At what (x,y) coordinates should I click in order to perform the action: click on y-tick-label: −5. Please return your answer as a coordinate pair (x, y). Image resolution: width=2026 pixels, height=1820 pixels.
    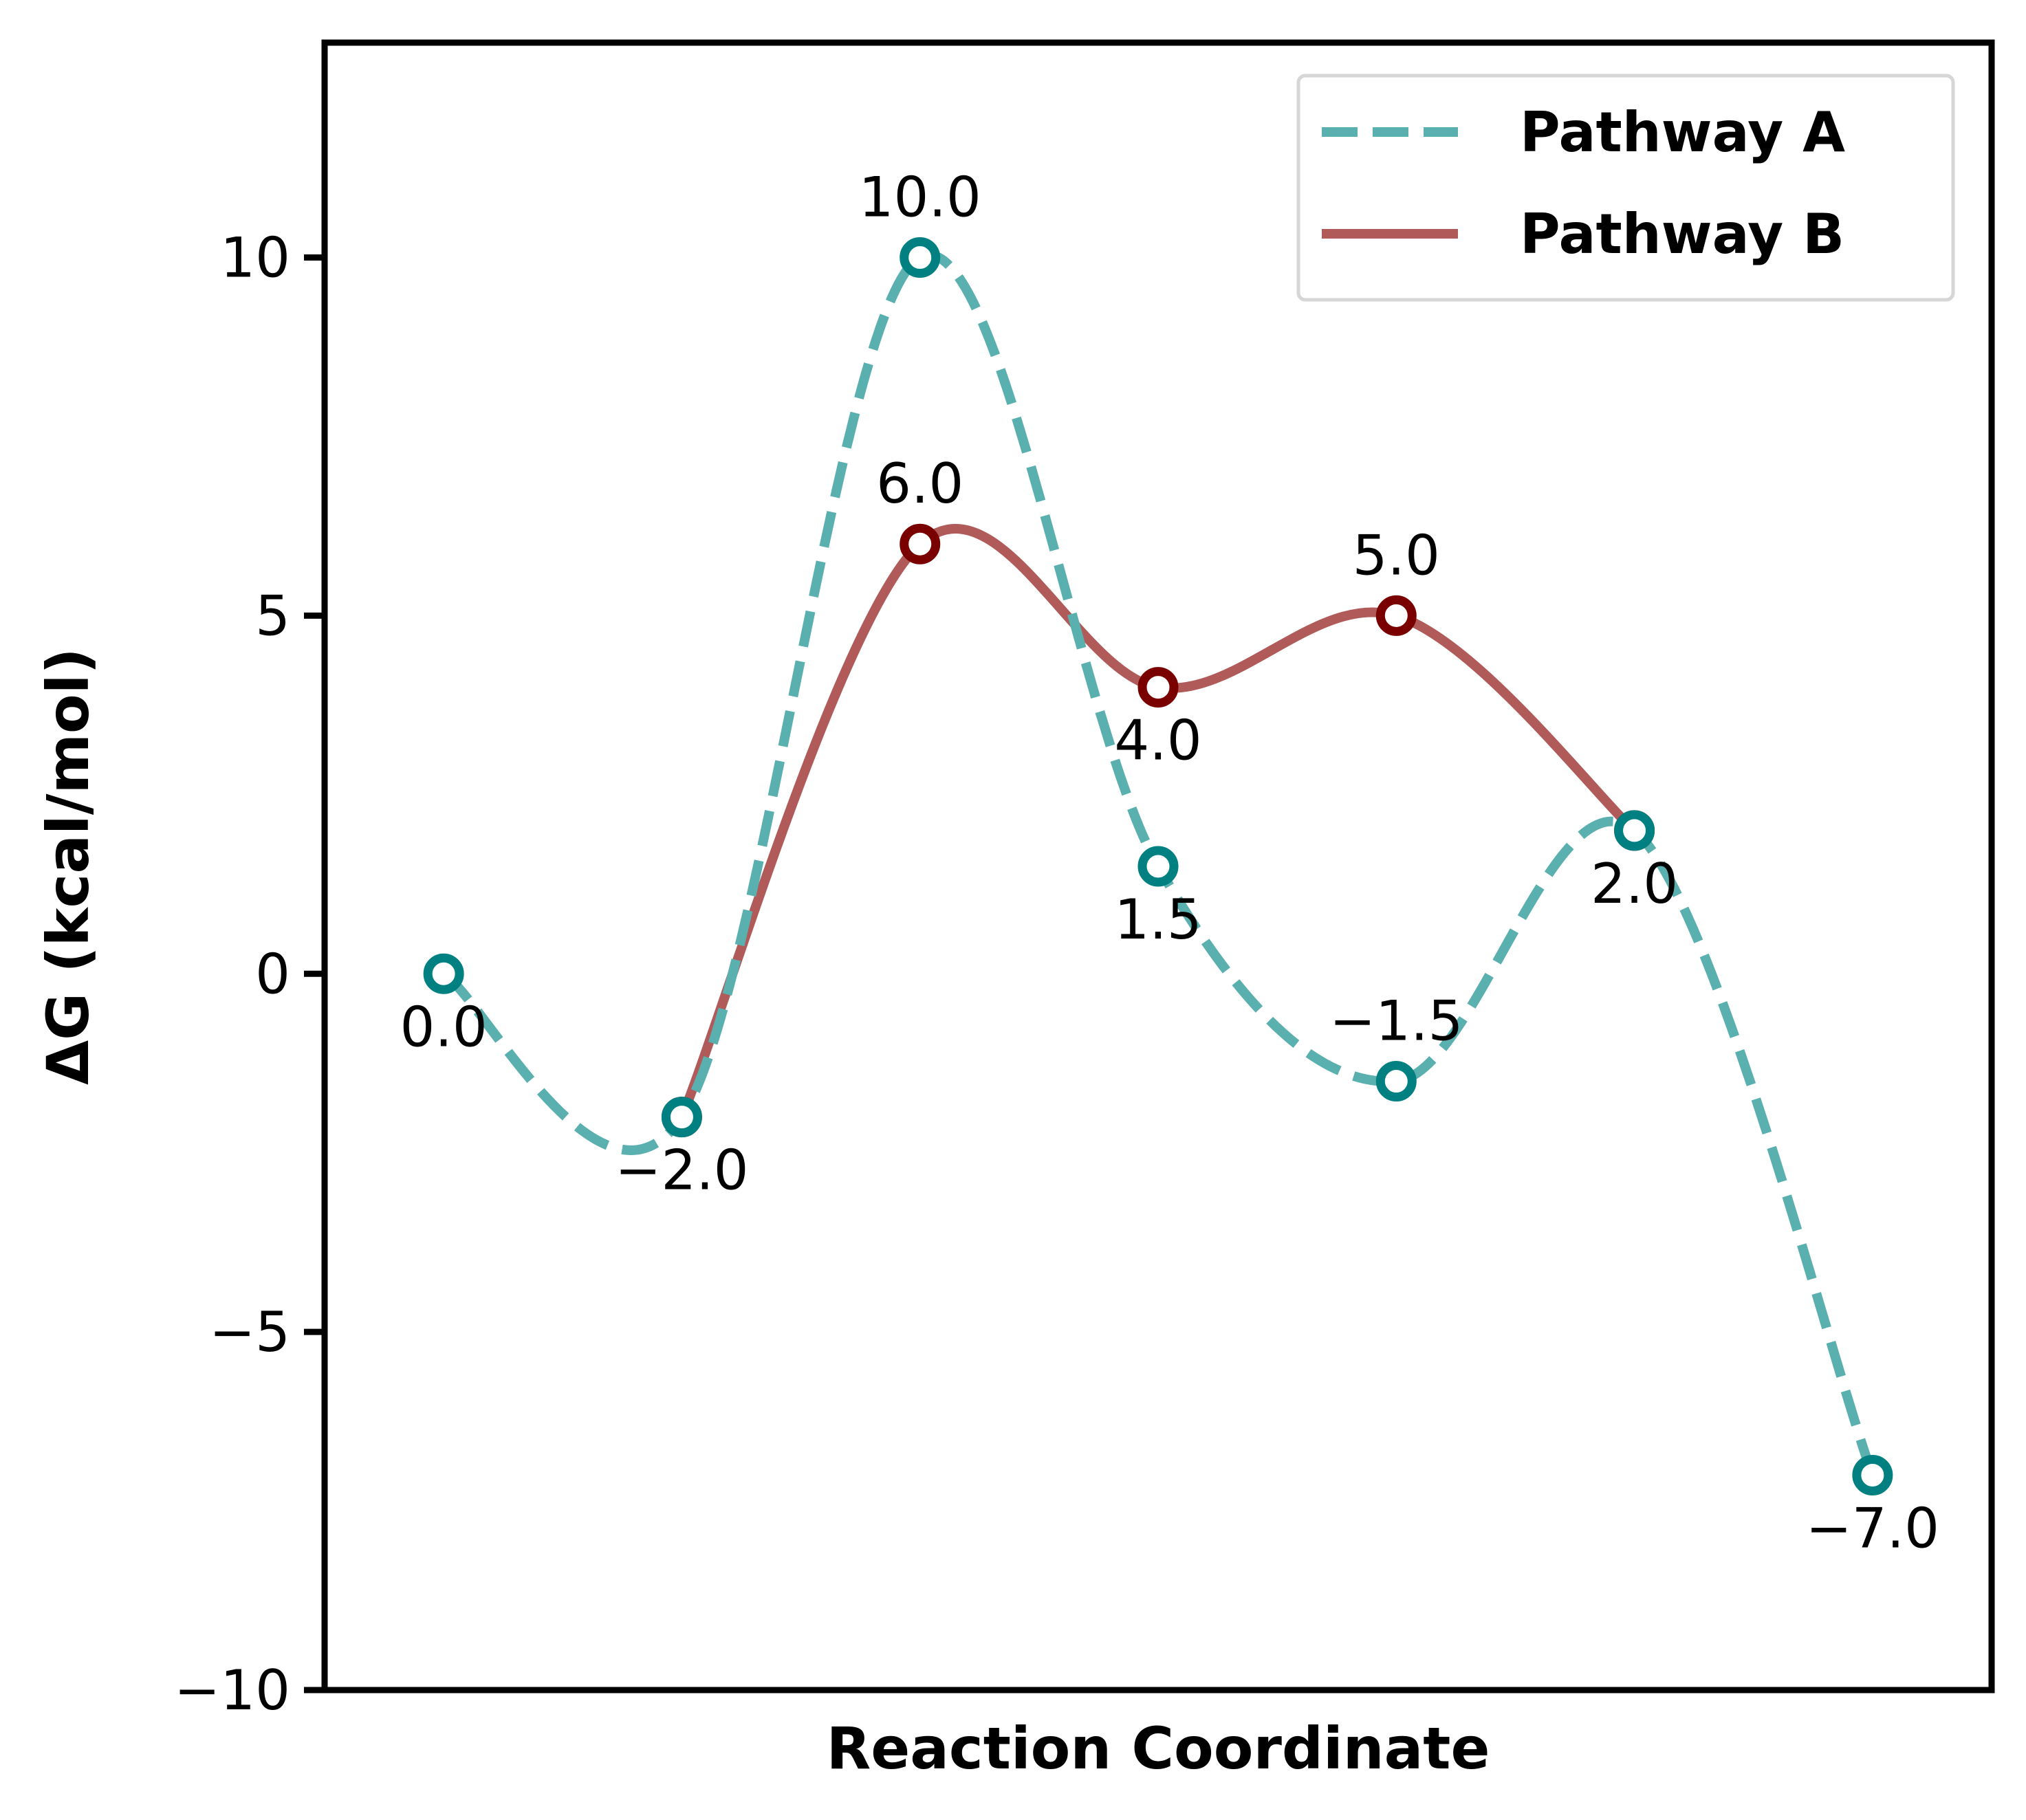
    Looking at the image, I should click on (249, 1332).